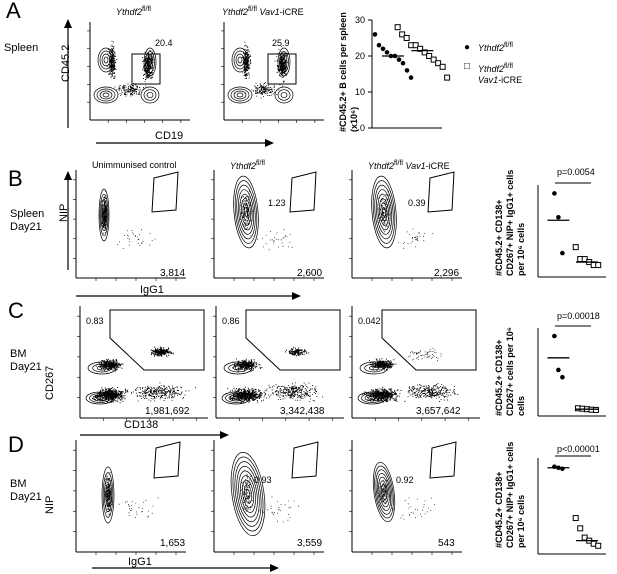 The image size is (617, 574). Describe the element at coordinates (425, 354) in the screenshot. I see `flow-c3-dots-gate` at that location.